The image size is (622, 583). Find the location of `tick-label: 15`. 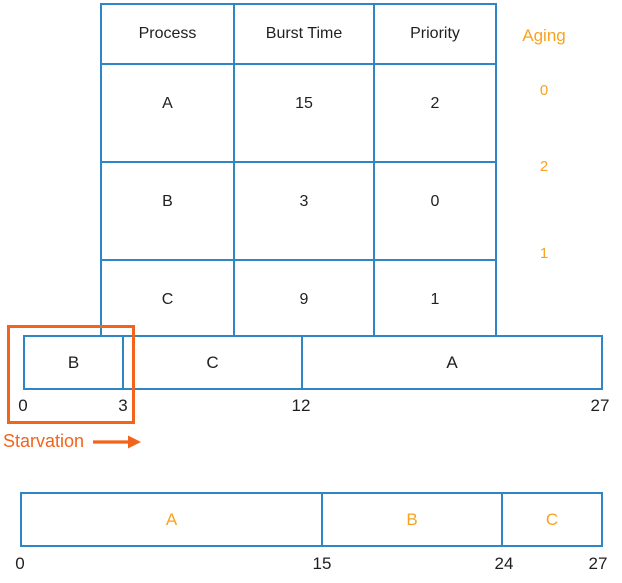

tick-label: 15 is located at coordinates (322, 563).